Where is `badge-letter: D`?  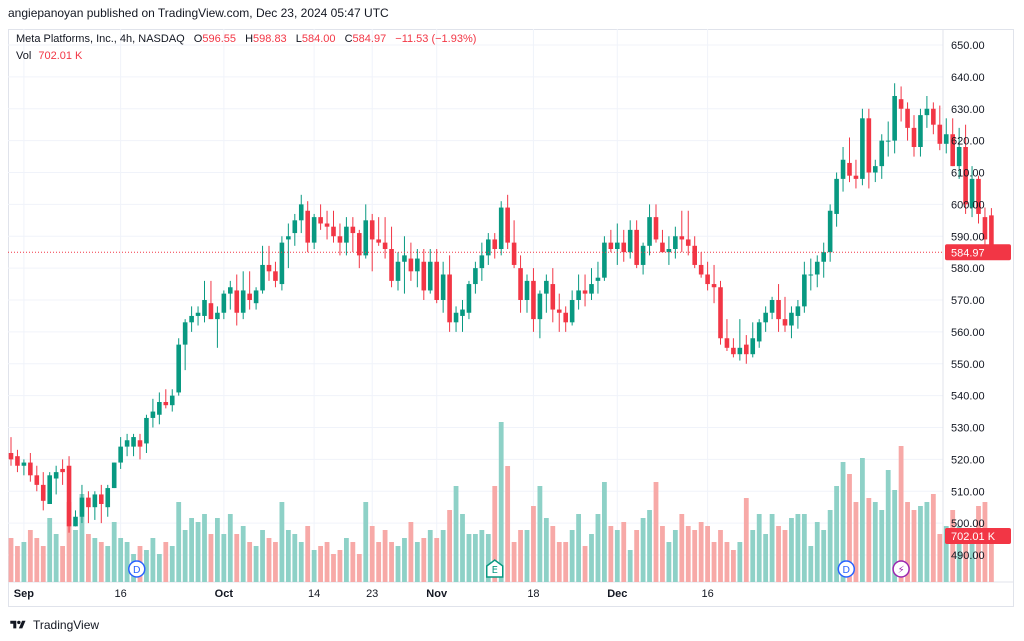
badge-letter: D is located at coordinates (846, 570).